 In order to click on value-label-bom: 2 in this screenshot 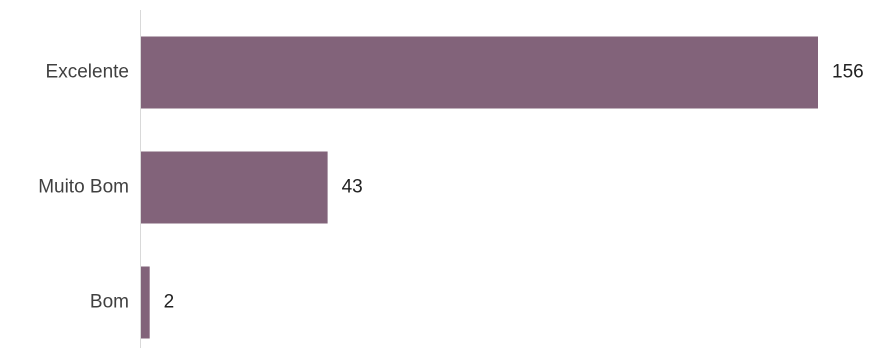, I will do `click(169, 302)`.